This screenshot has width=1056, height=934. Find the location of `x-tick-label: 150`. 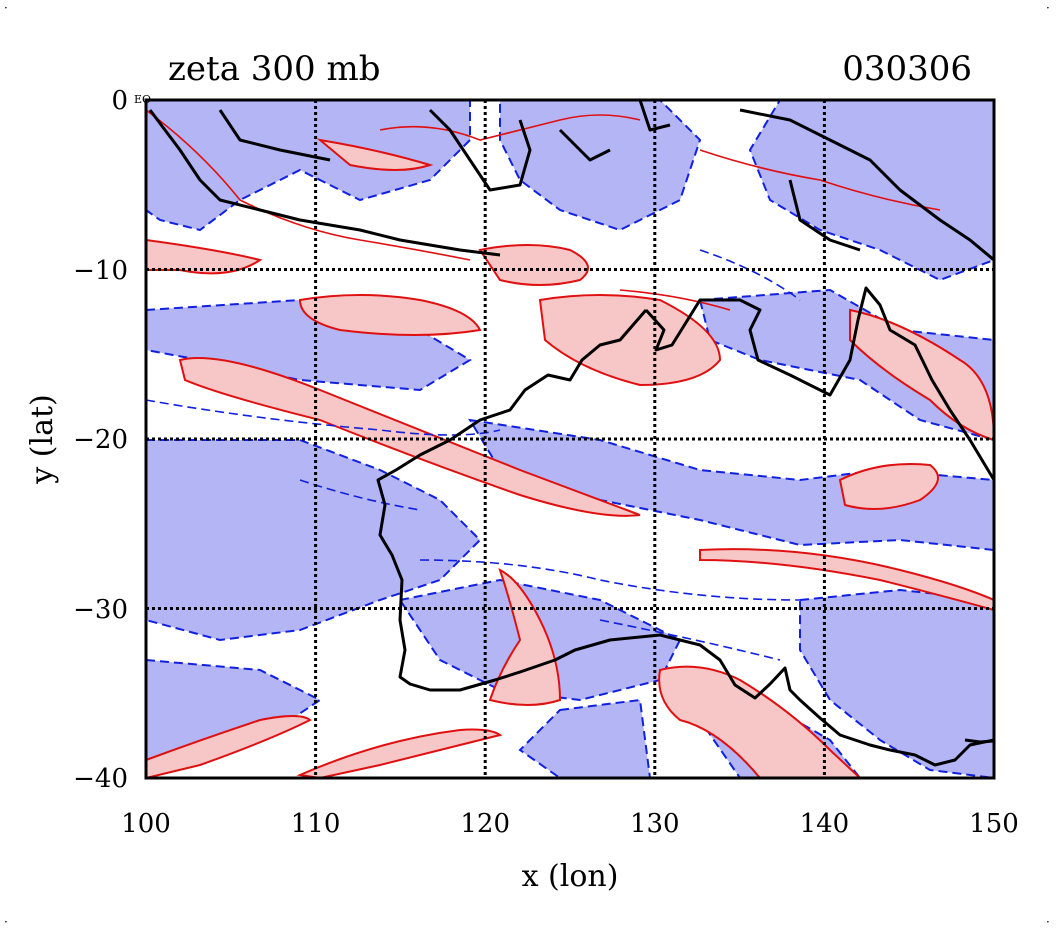

x-tick-label: 150 is located at coordinates (994, 824).